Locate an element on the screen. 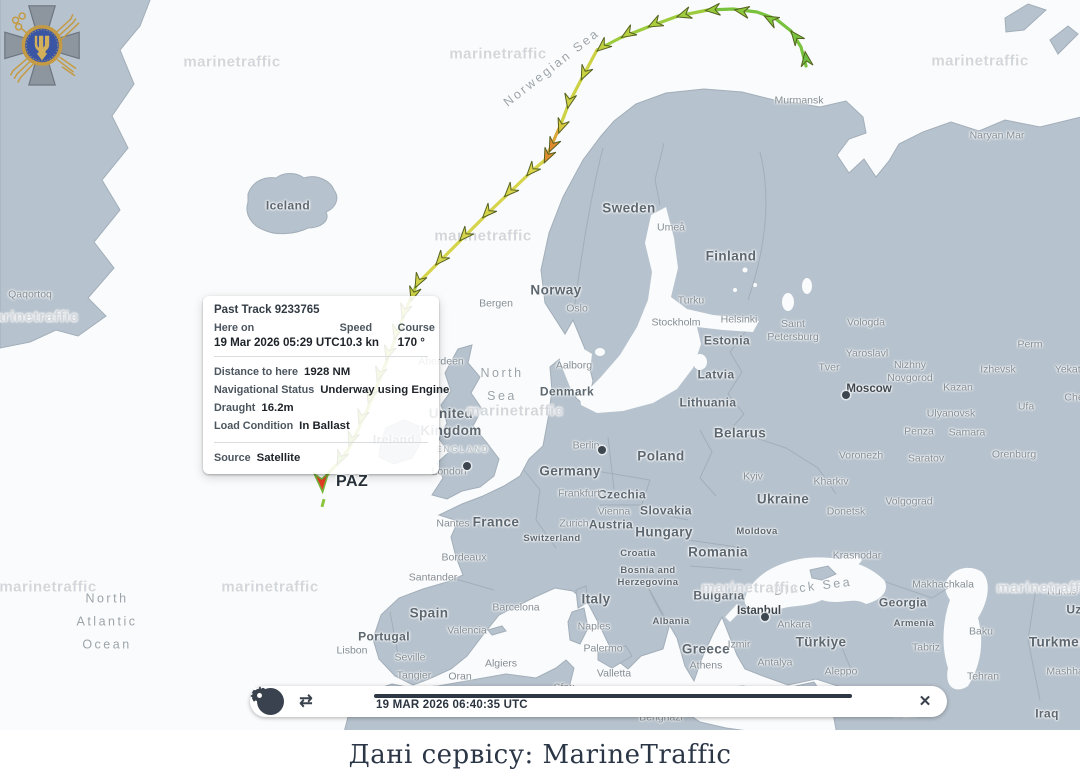  swap-direction-icon: ⇄ is located at coordinates (306, 701).